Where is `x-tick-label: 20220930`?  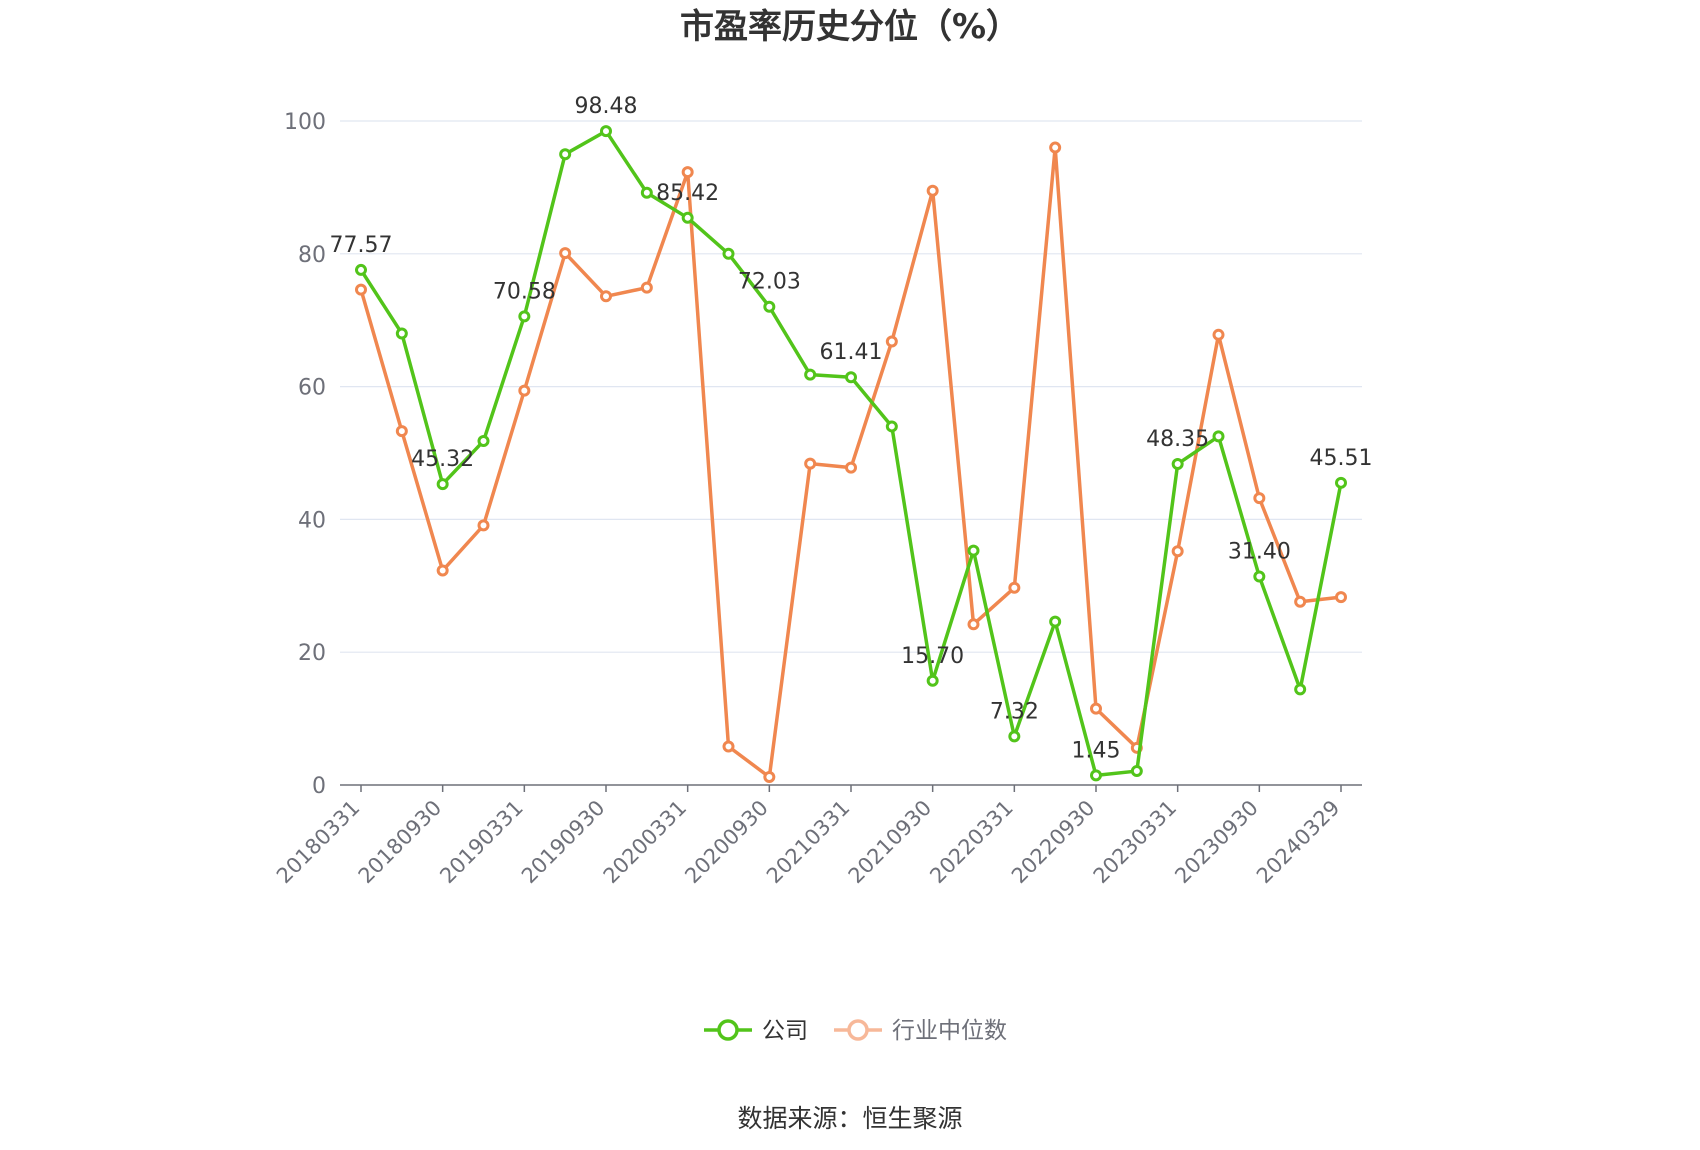
x-tick-label: 20220930 is located at coordinates (1053, 842).